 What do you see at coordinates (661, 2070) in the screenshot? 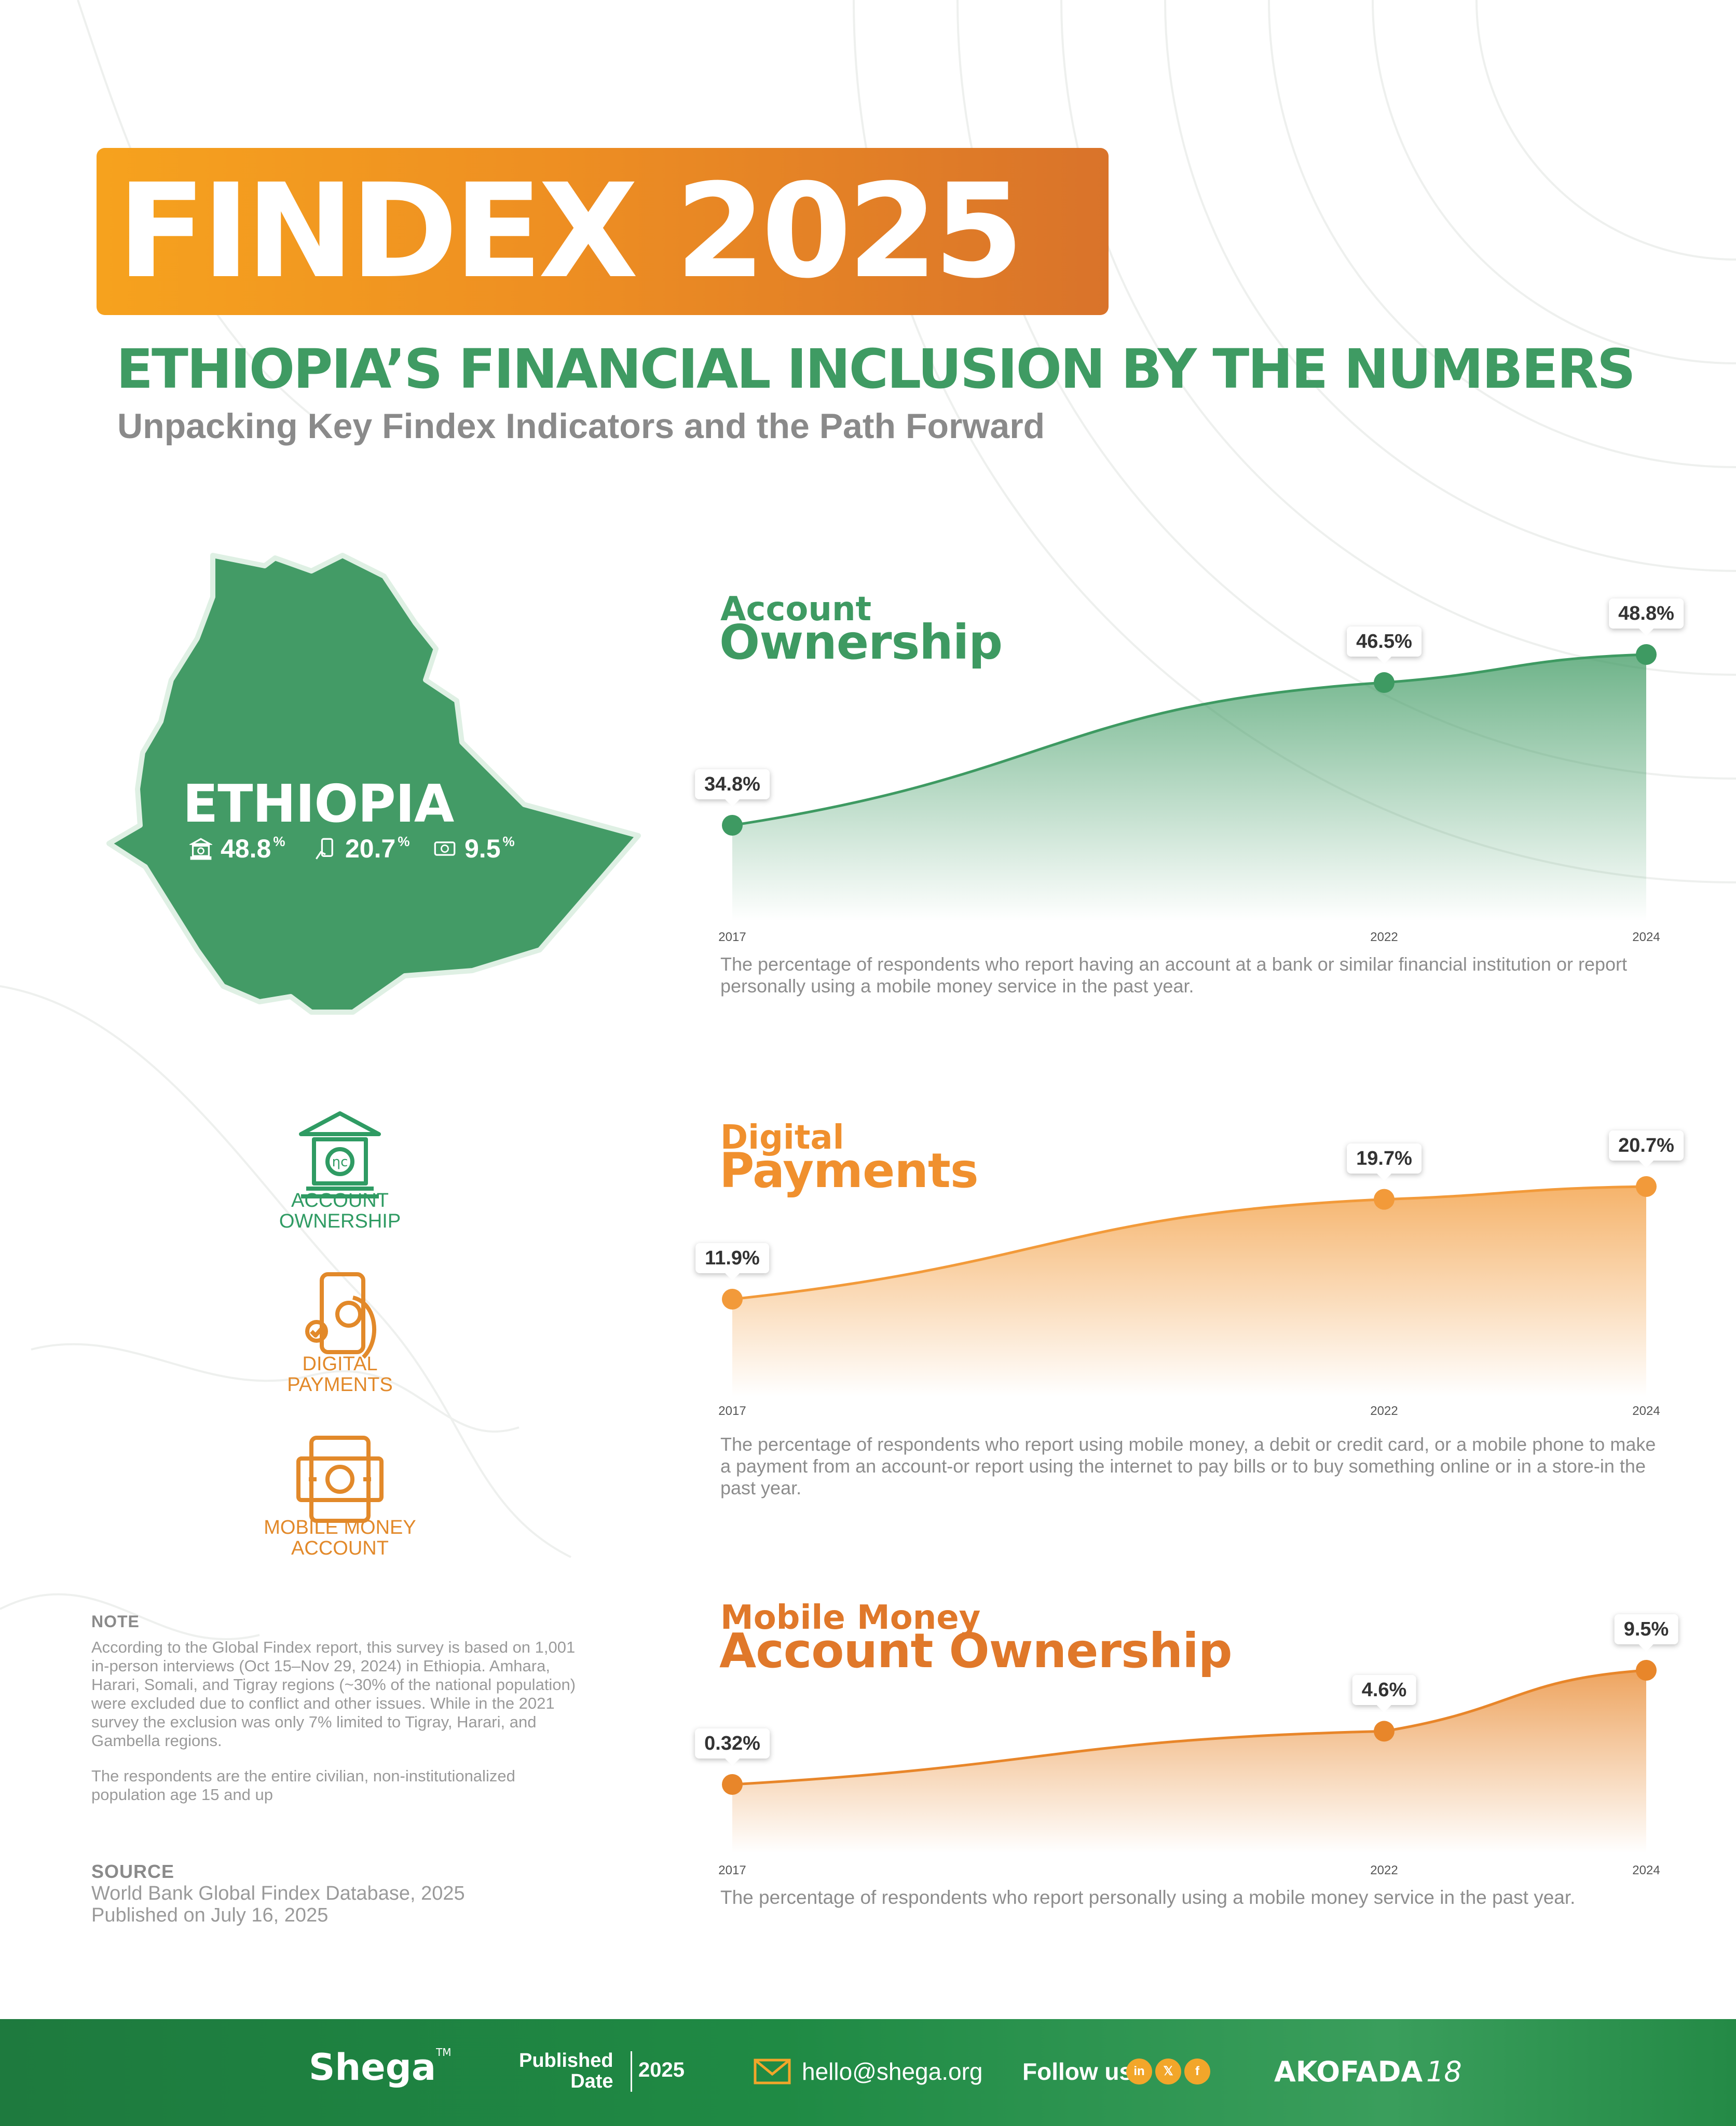
I see `published-year: 2025` at bounding box center [661, 2070].